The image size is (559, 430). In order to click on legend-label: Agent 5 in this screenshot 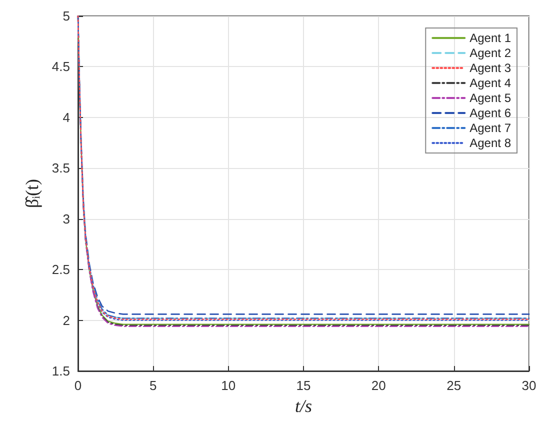, I will do `click(491, 98)`.